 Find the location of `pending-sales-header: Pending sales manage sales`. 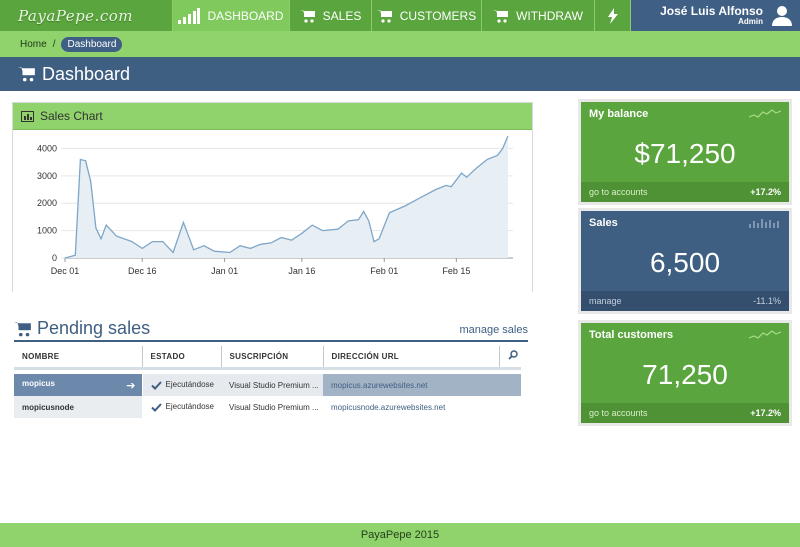

pending-sales-header: Pending sales manage sales is located at coordinates (271, 330).